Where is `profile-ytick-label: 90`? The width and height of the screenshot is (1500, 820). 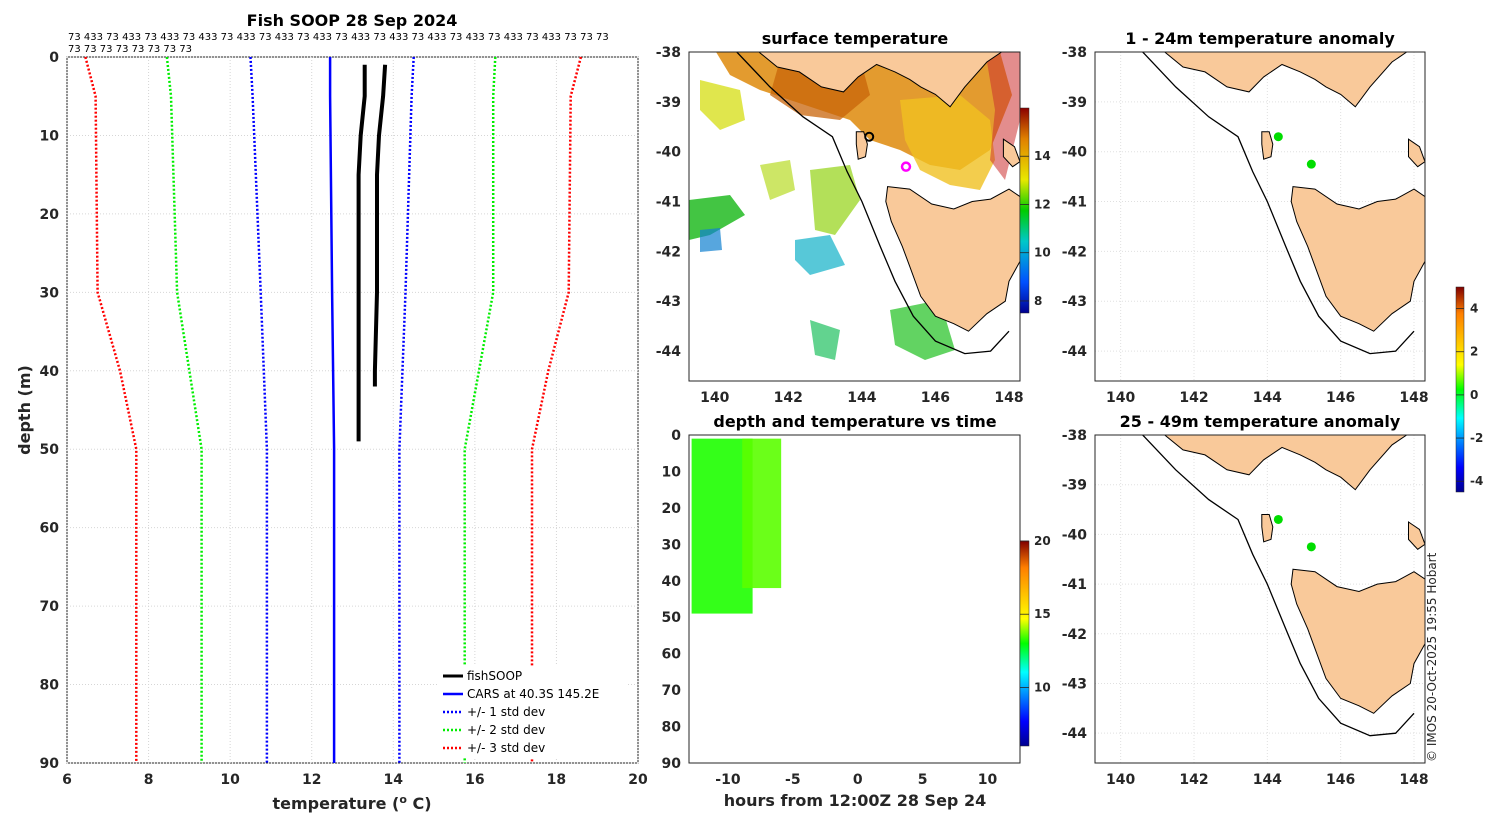
profile-ytick-label: 90 is located at coordinates (50, 764).